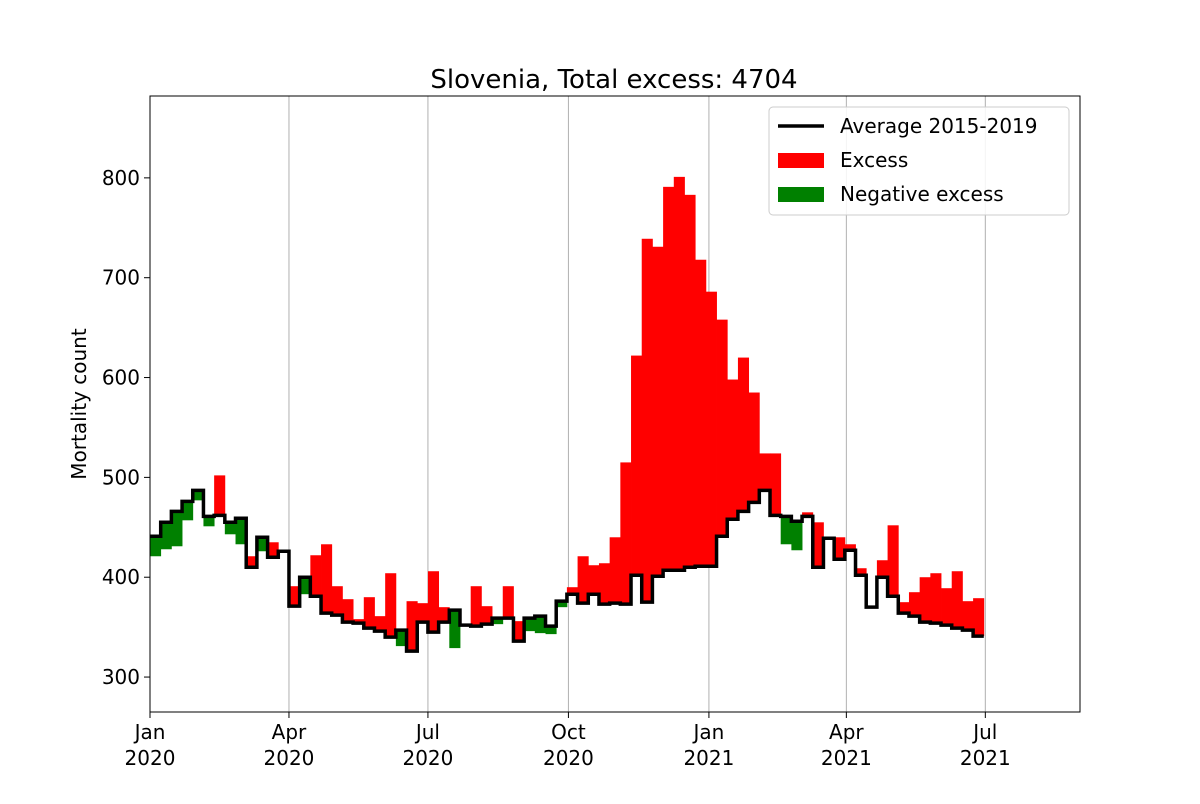 The image size is (1200, 804). I want to click on legend-excess-label: Excess, so click(874, 160).